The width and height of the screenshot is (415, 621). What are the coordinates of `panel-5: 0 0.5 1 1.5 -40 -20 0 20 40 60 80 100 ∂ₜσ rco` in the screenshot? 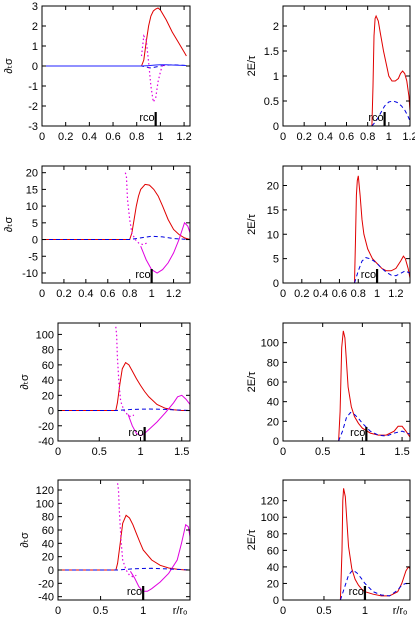 It's located at (105, 390).